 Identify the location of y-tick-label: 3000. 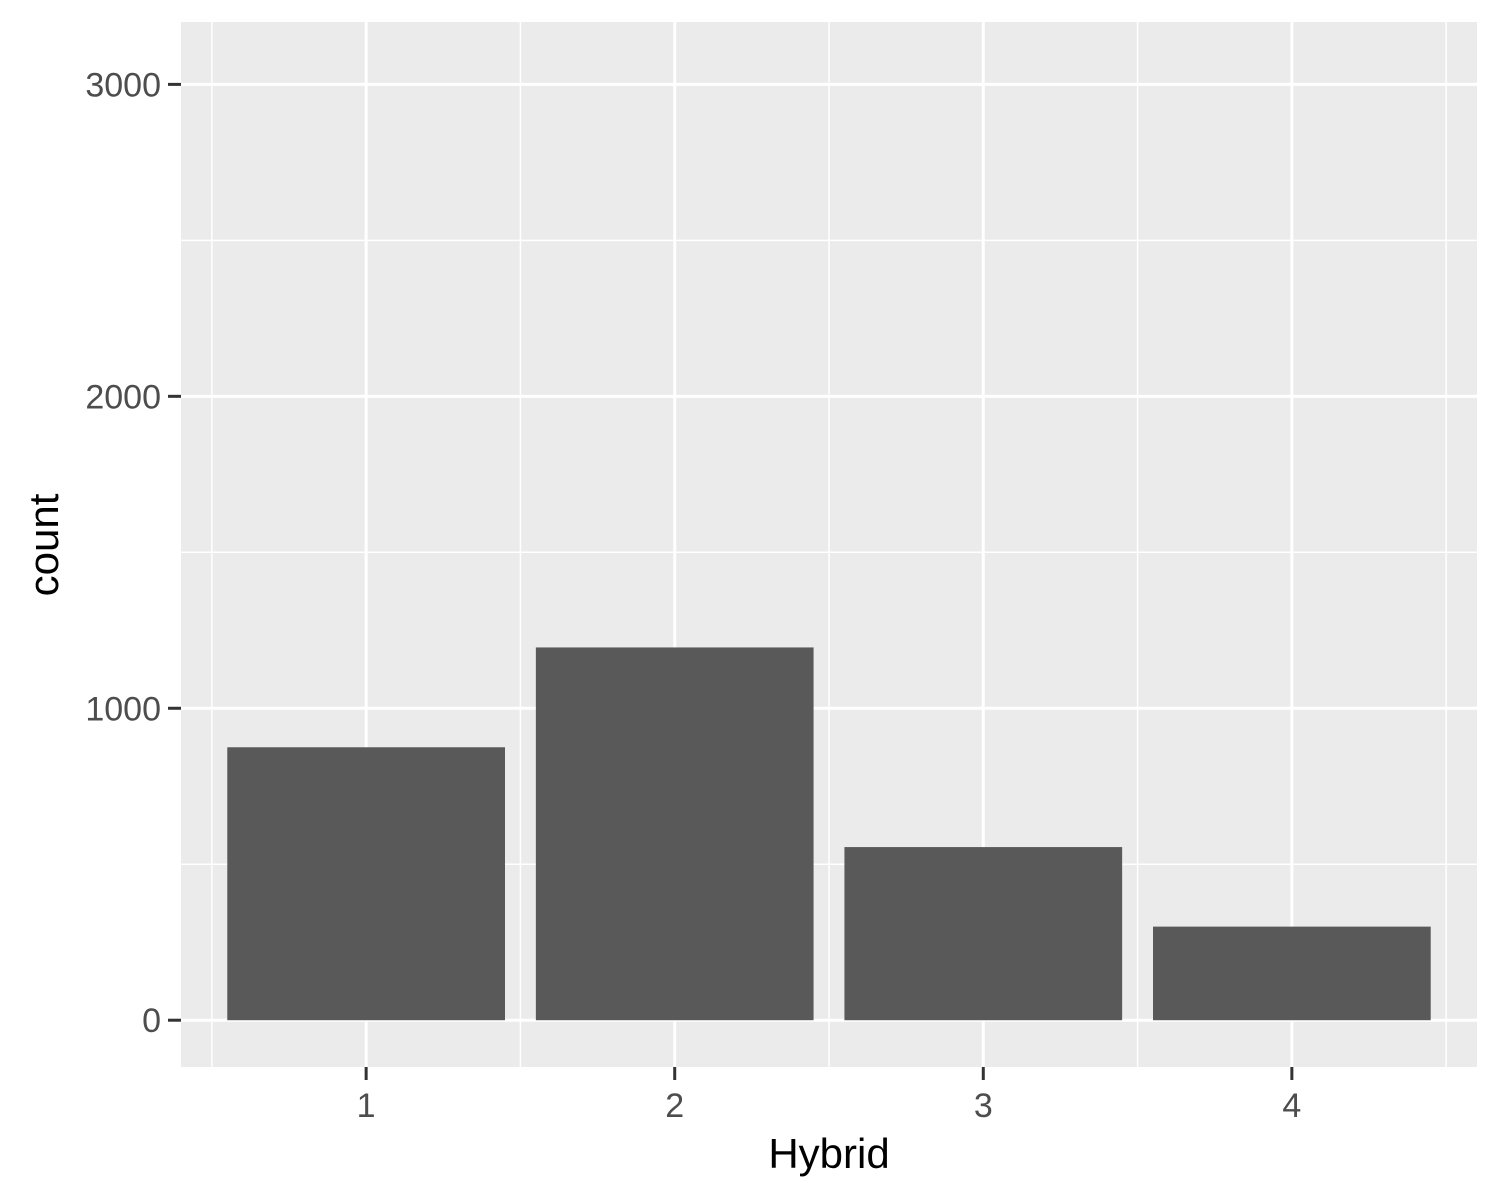
(123, 85).